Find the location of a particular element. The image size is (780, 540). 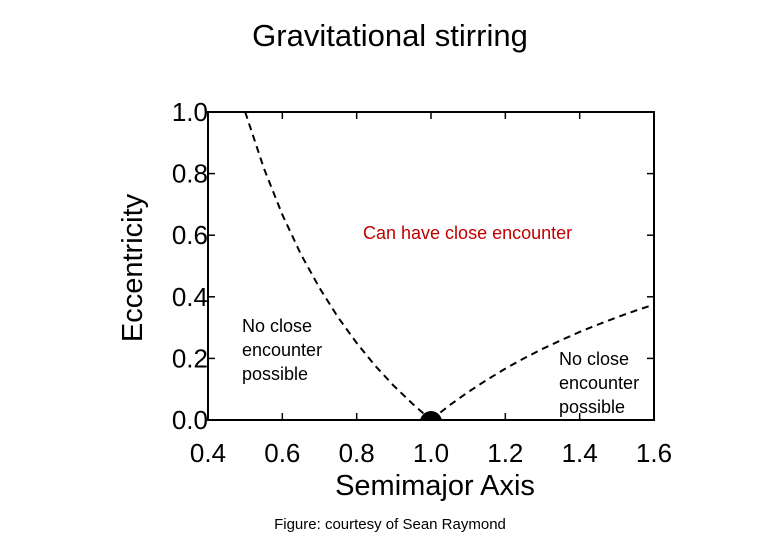

x-tick-label: 0.6 is located at coordinates (282, 453).